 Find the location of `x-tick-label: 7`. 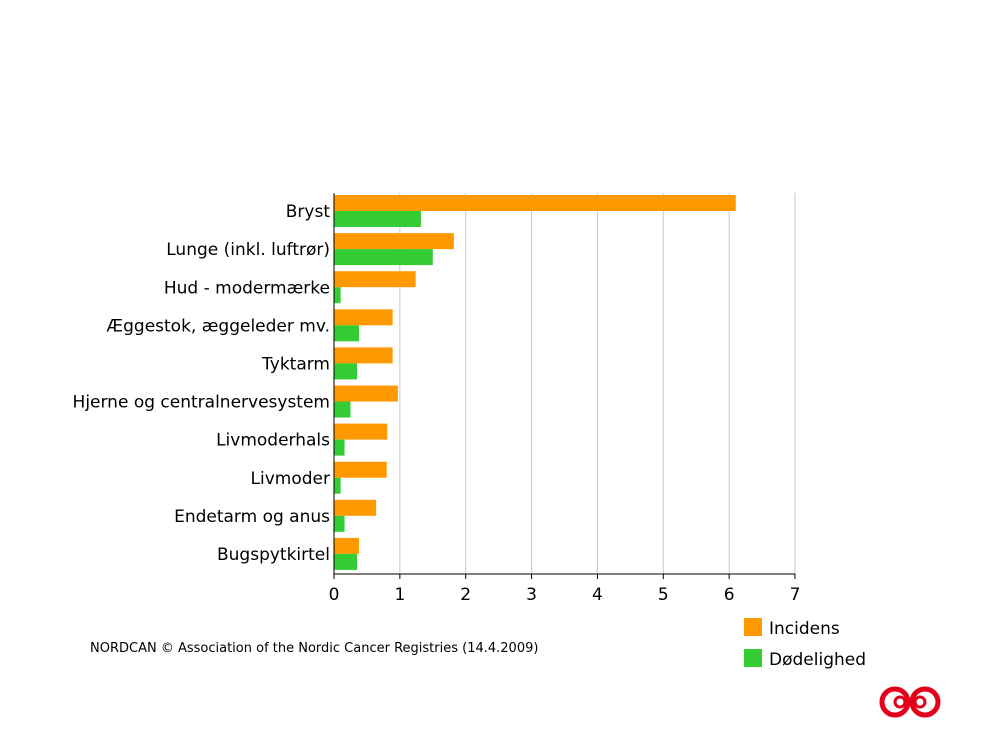

x-tick-label: 7 is located at coordinates (795, 595).